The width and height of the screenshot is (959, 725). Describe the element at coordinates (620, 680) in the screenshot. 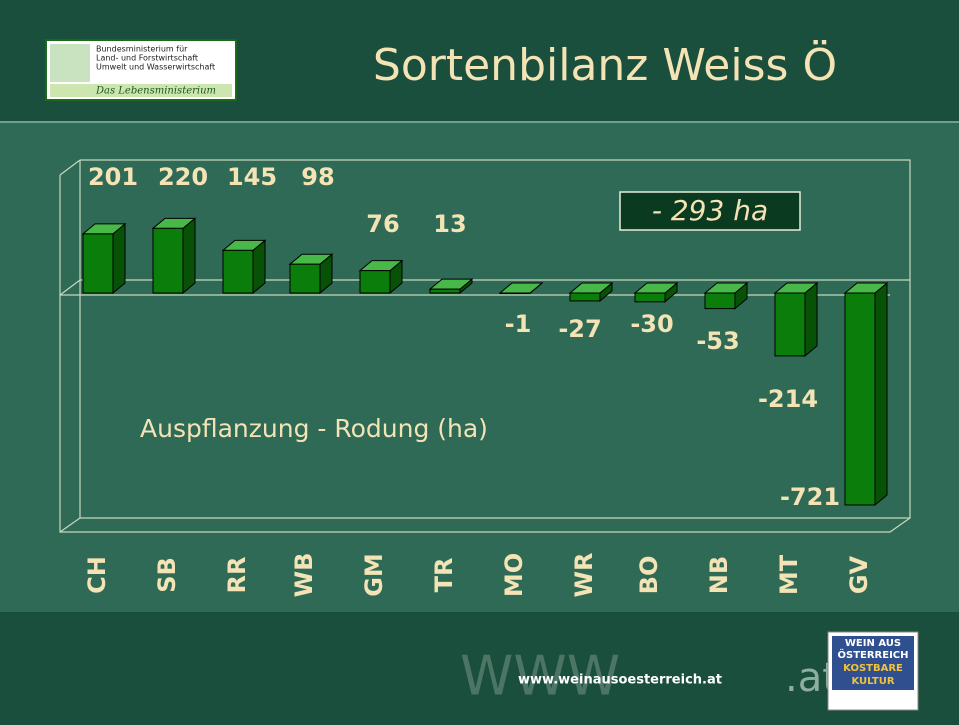

I see `footer-url: www.weinausoesterreich.at` at that location.